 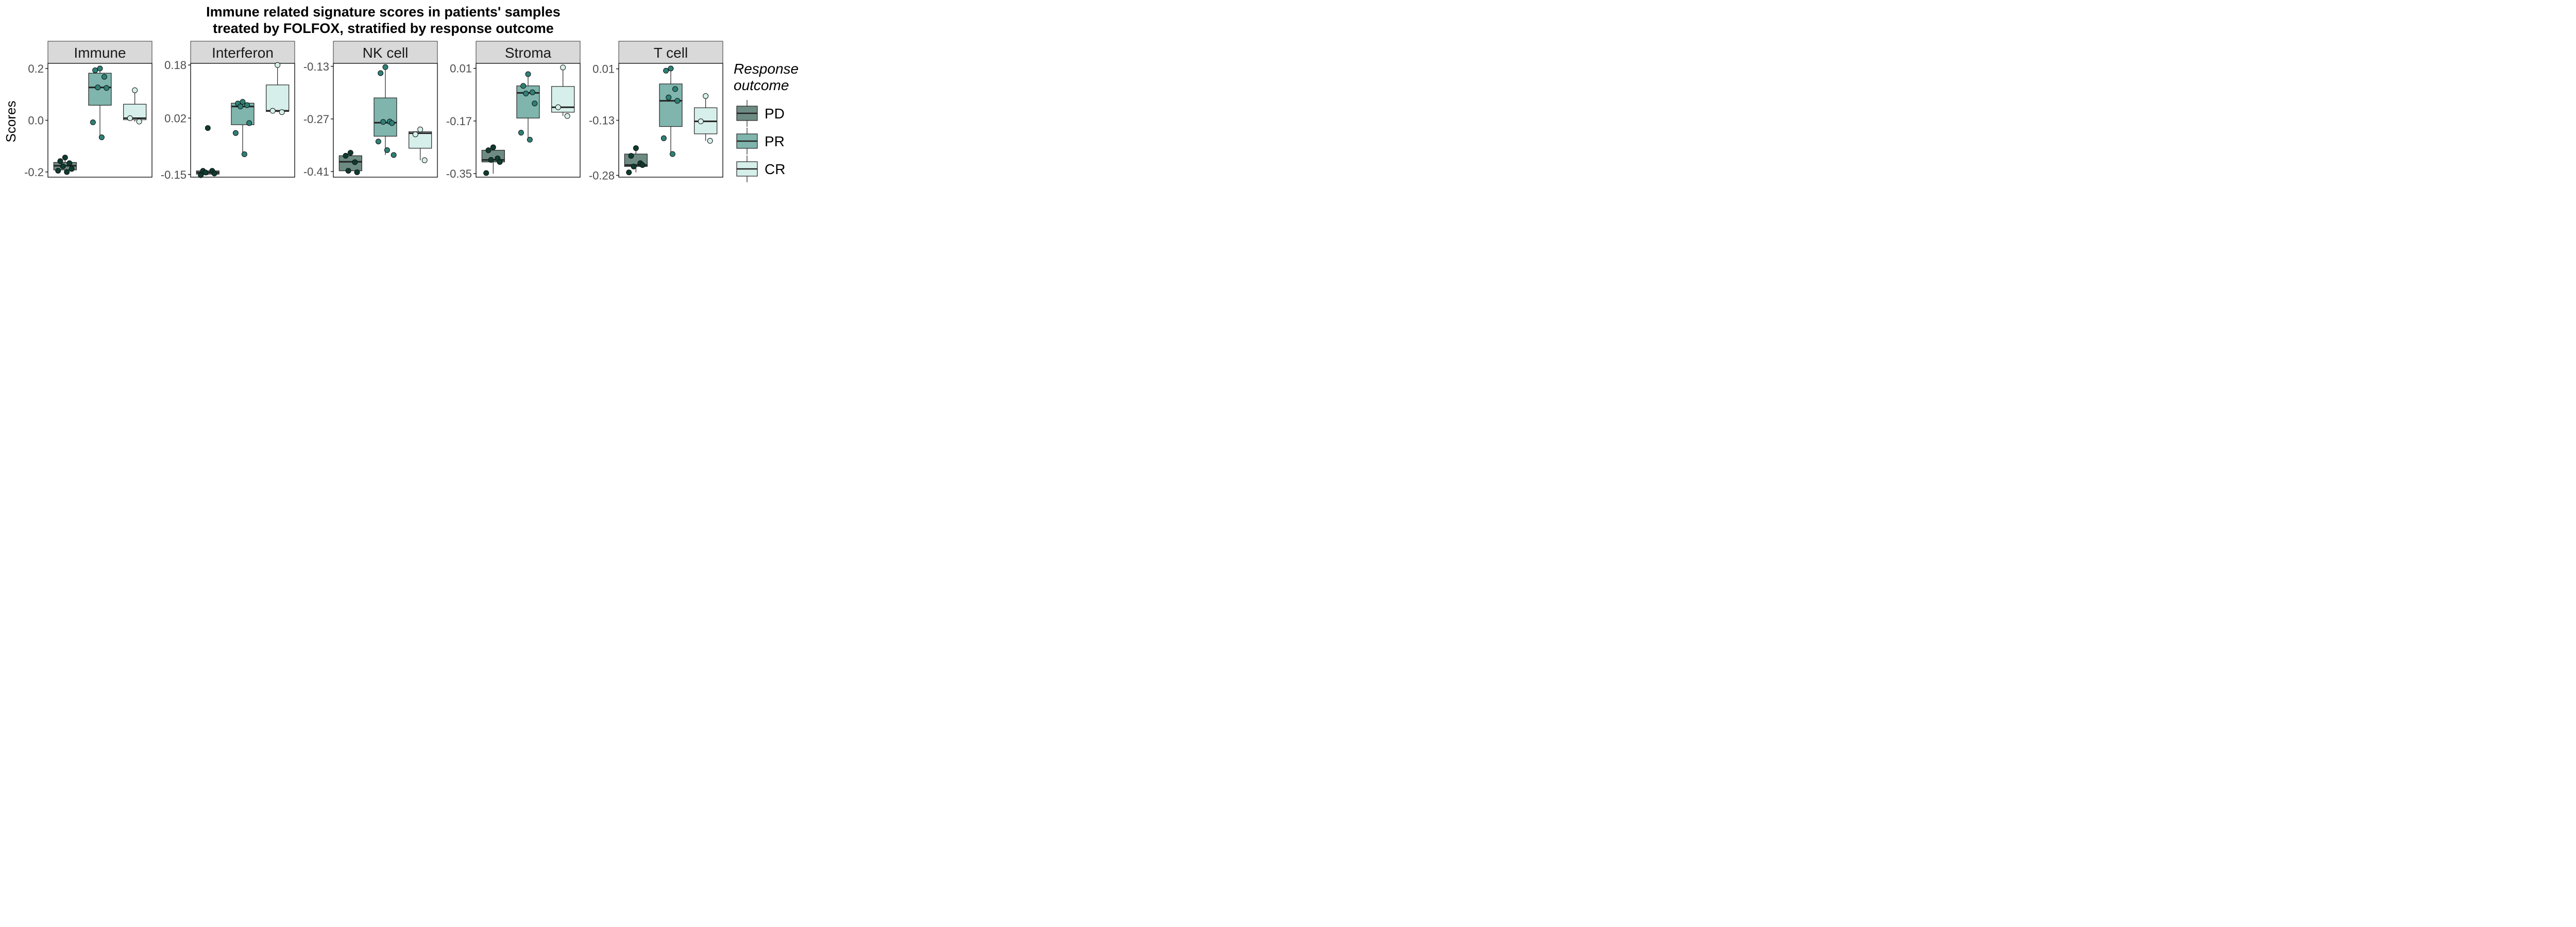 I want to click on legend-label: PD, so click(x=775, y=114).